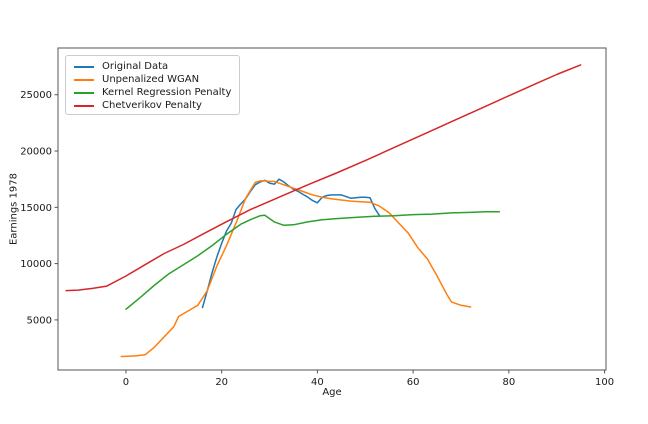  I want to click on legend-item: Kernel Regression Penalty, so click(152, 92).